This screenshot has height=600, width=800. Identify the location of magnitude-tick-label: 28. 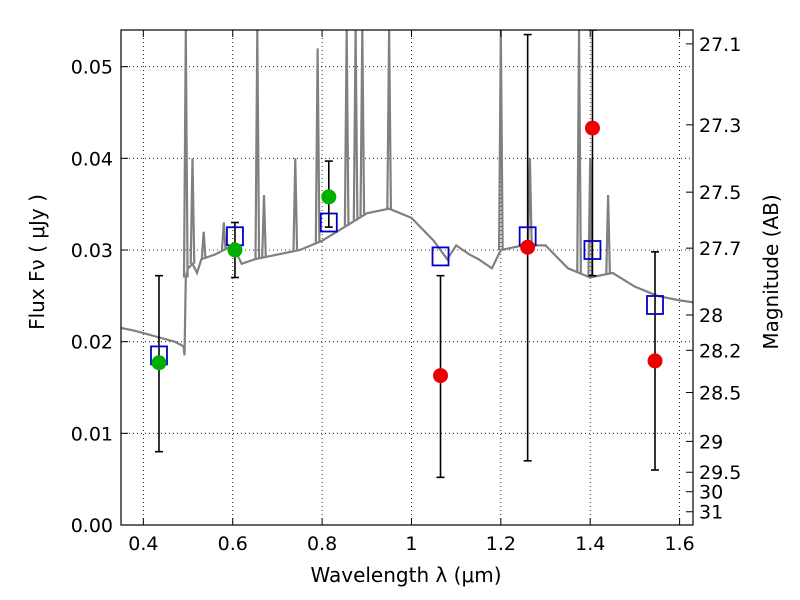
(711, 316).